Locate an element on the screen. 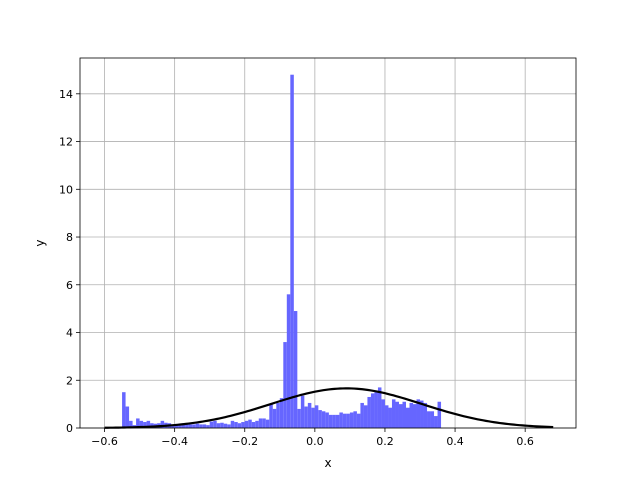 The width and height of the screenshot is (640, 484). y-tick-label: 12 is located at coordinates (66, 142).